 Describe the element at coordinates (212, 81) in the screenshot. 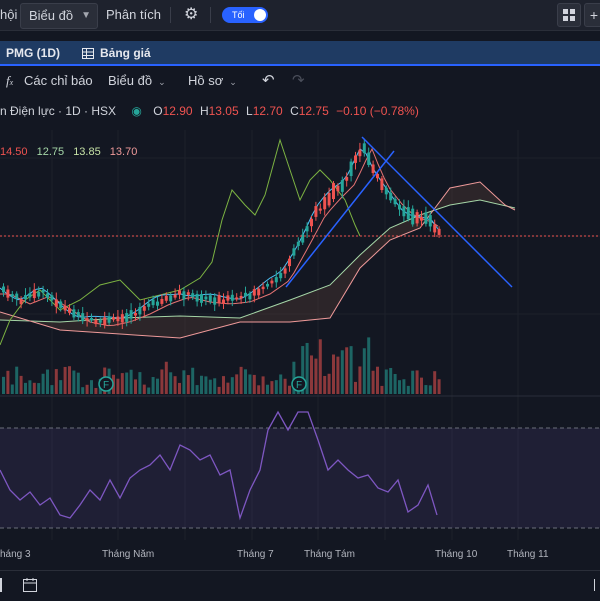

I see `profile-button: Hồ sơ ⌄` at that location.